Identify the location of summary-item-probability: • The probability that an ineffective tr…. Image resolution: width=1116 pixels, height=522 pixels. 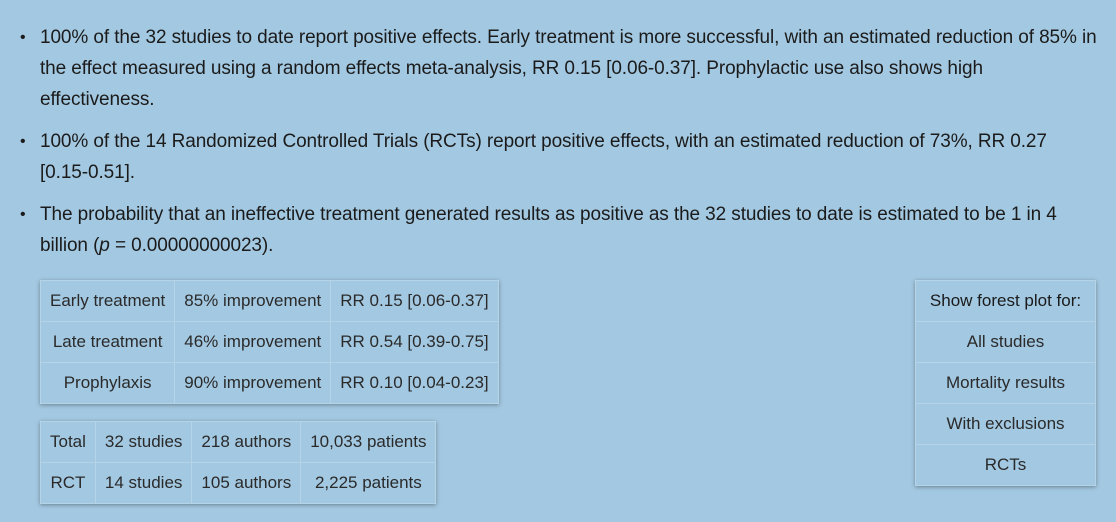
(550, 230).